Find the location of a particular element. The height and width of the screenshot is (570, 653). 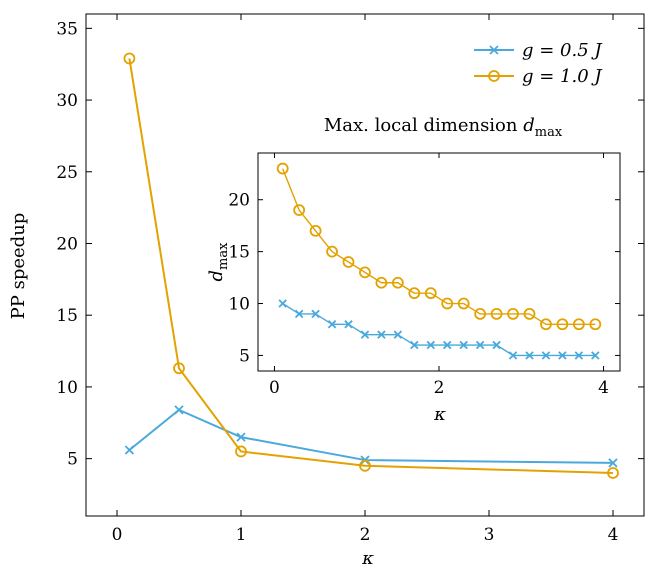

main-y-tick-label: 35 is located at coordinates (67, 29).